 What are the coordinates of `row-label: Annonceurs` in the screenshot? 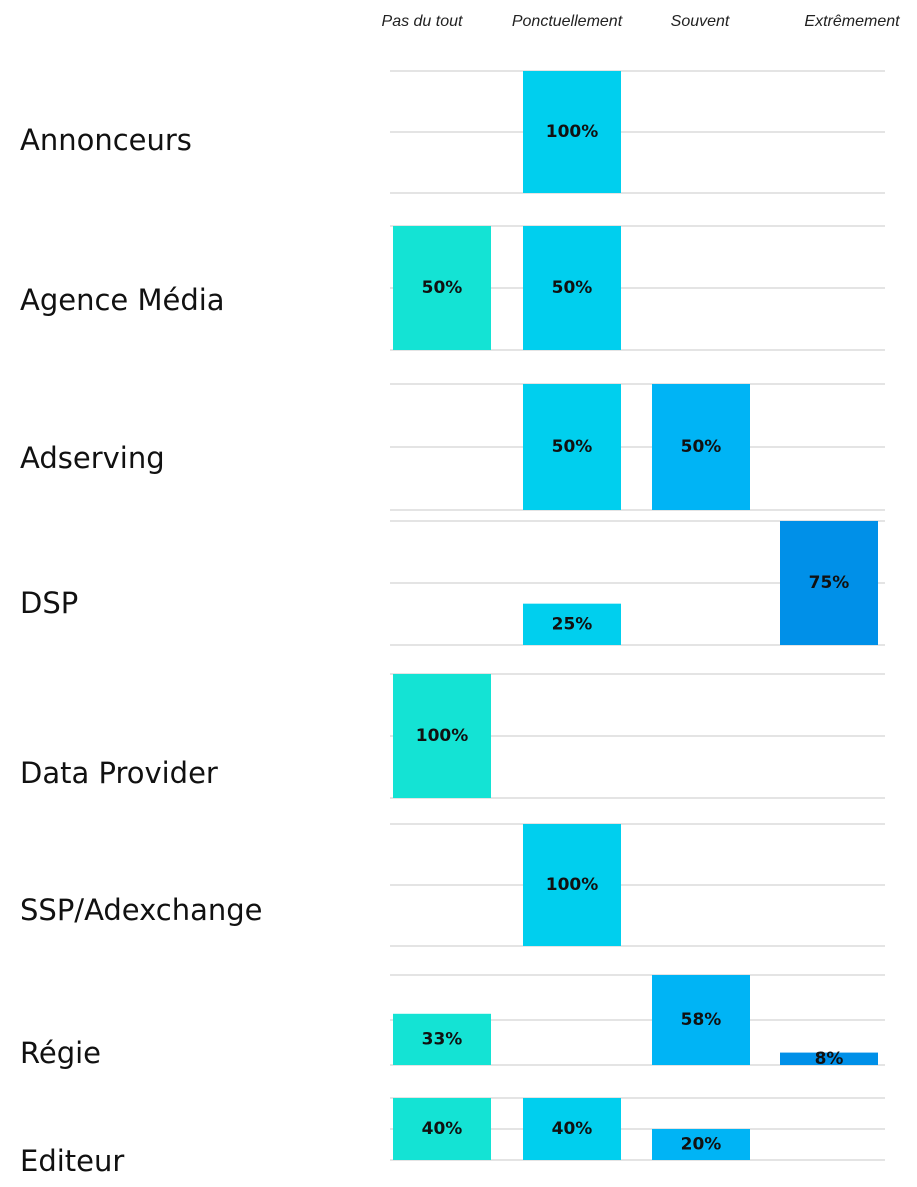 It's located at (106, 140).